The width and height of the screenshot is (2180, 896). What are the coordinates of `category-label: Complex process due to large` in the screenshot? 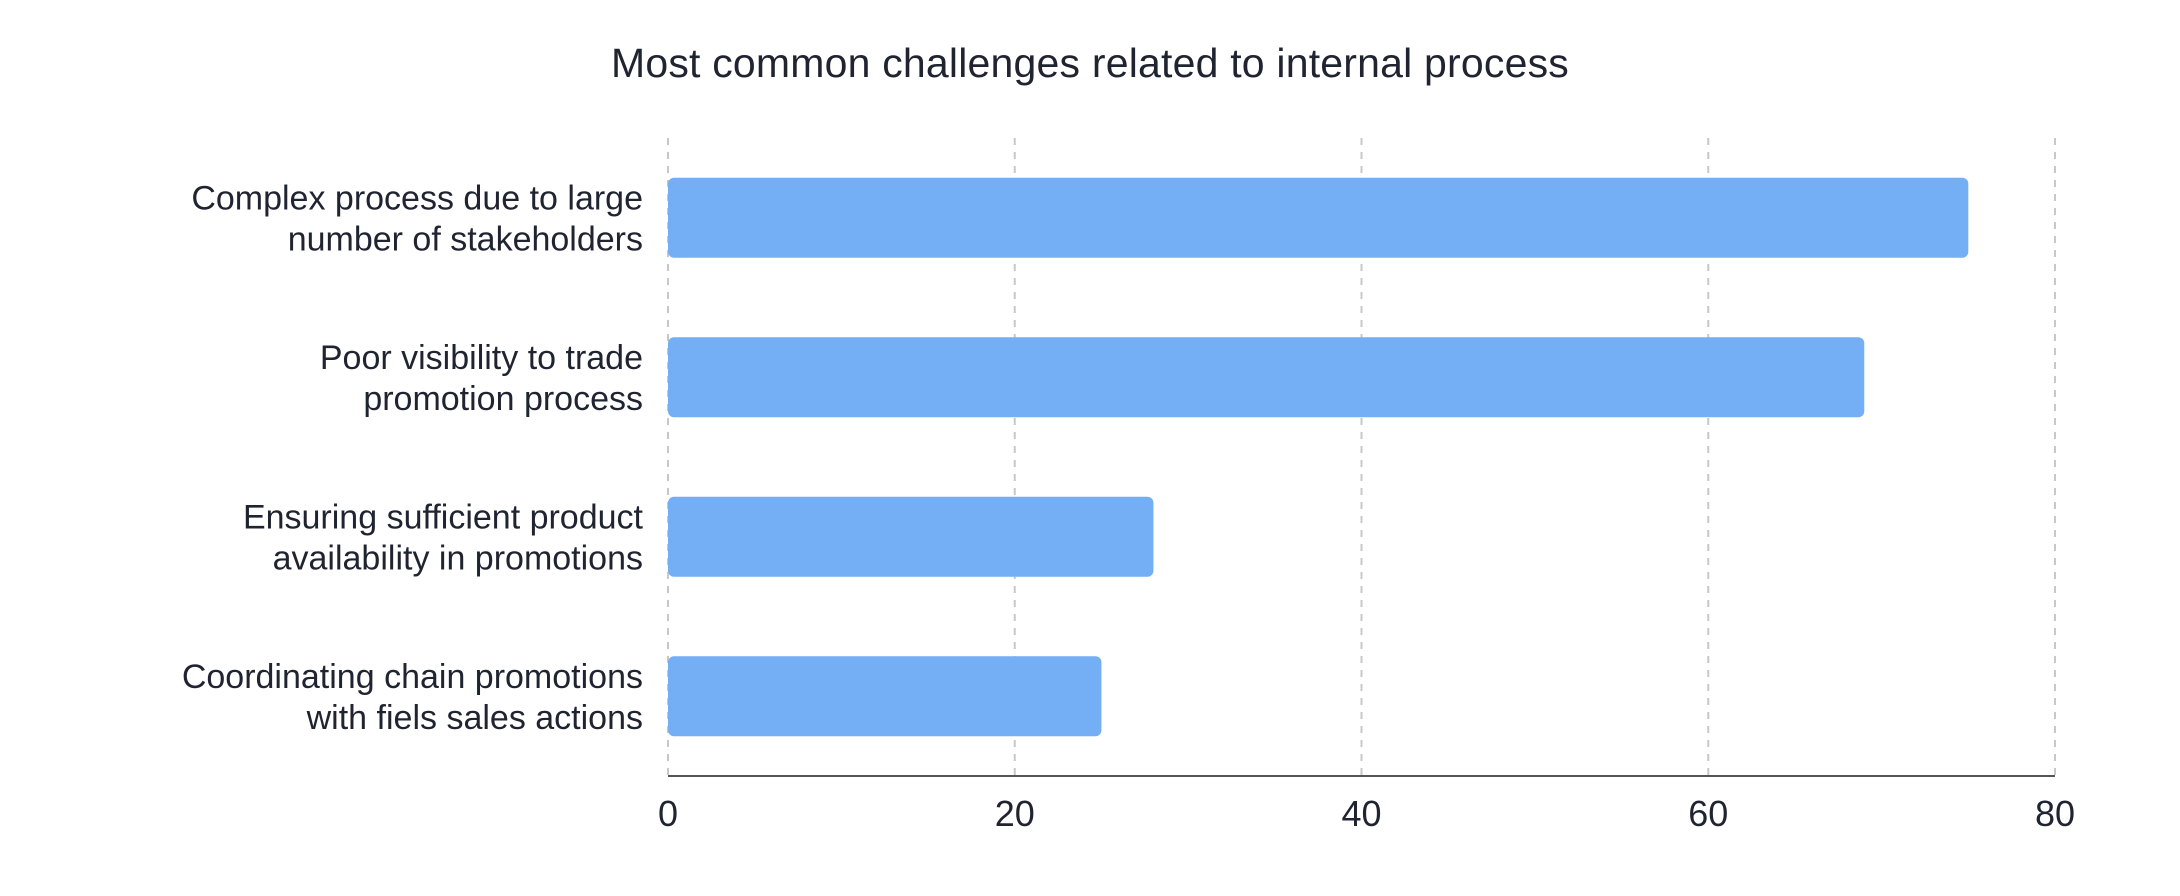 It's located at (417, 198).